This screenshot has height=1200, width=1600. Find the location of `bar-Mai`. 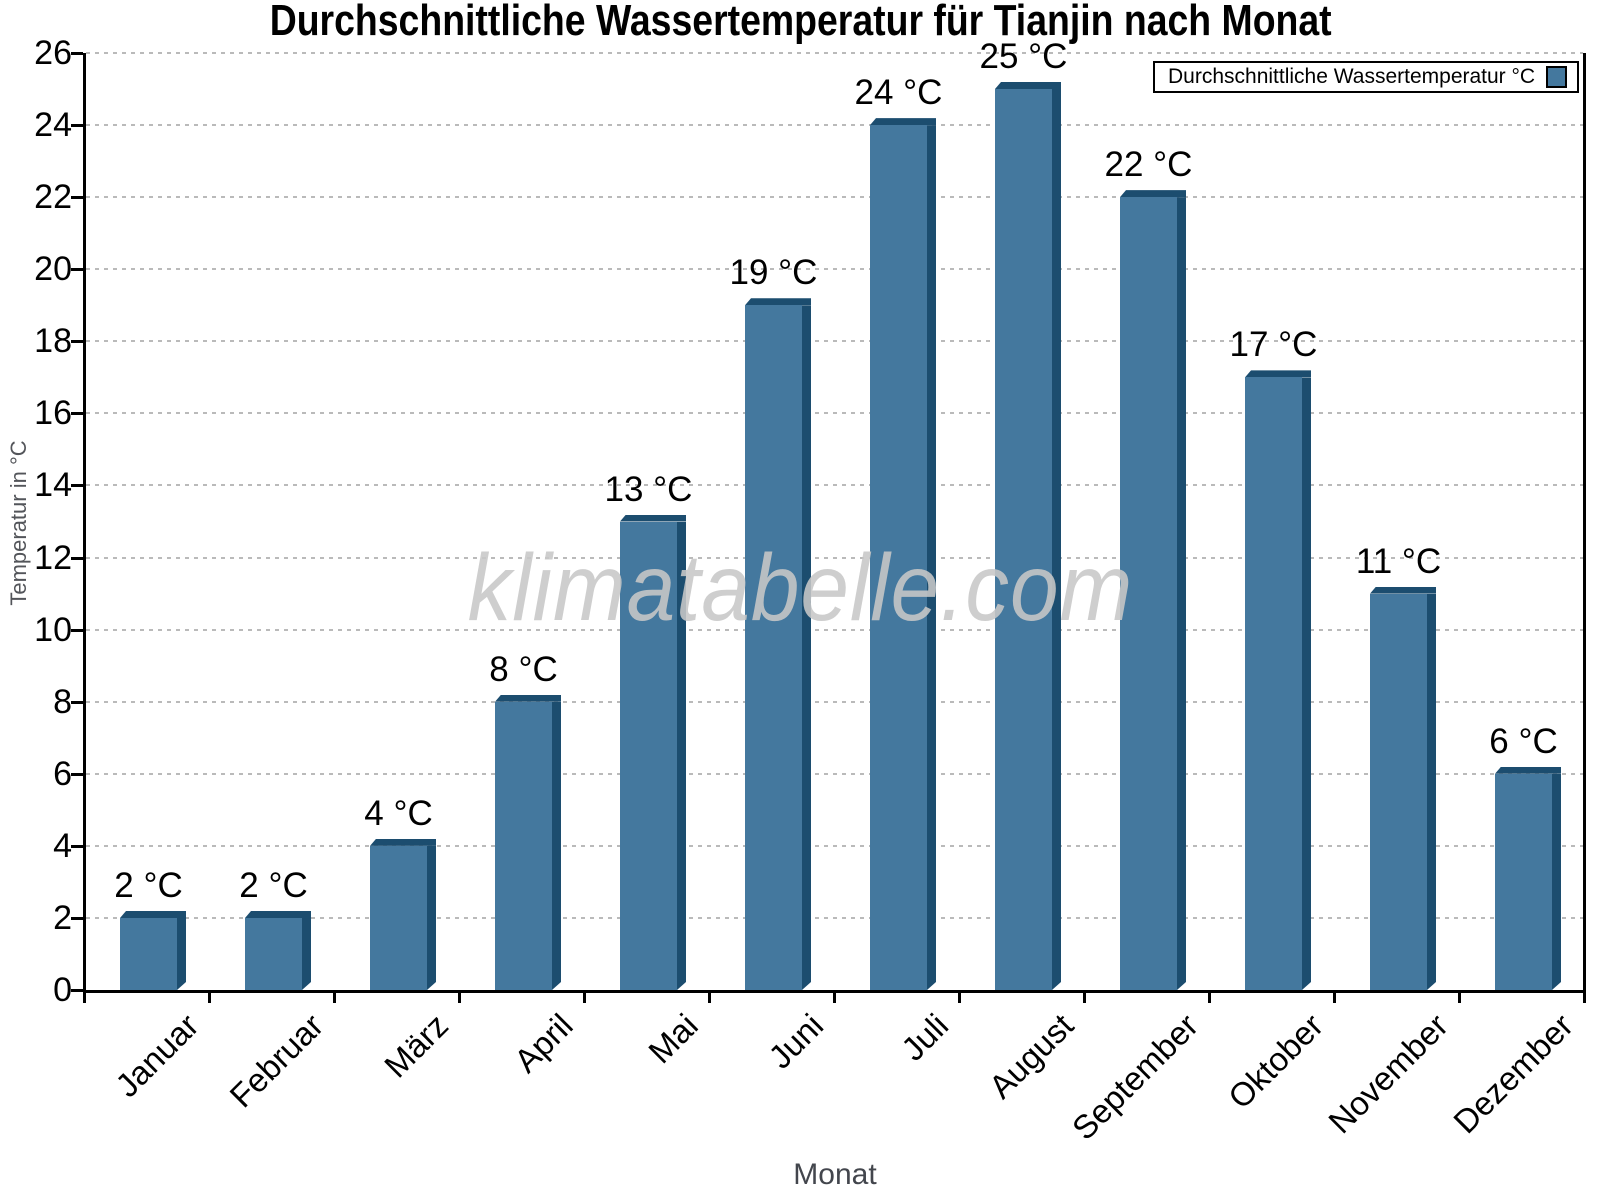

bar-Mai is located at coordinates (653, 752).